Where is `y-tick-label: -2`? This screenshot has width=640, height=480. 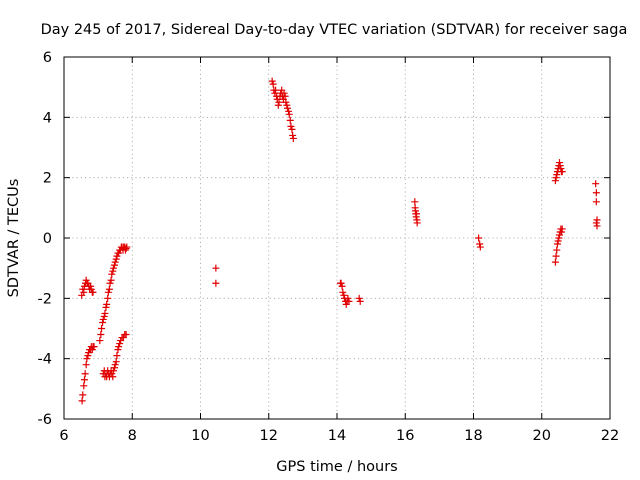 y-tick-label: -2 is located at coordinates (45, 299).